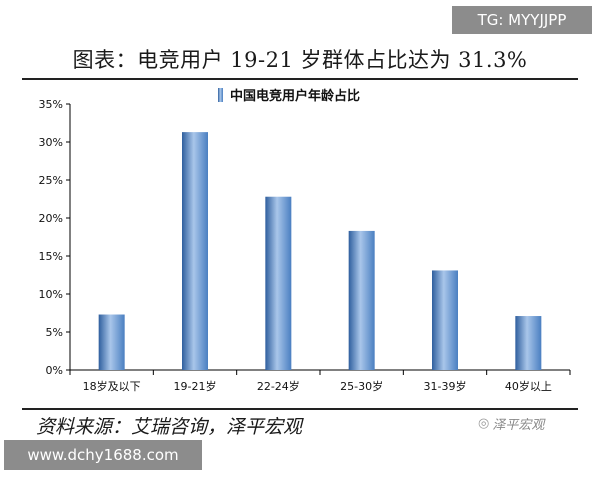  I want to click on chart-title: 图表：电竞用户 19-21 岁群体占比达为 31.3%, so click(300, 60).